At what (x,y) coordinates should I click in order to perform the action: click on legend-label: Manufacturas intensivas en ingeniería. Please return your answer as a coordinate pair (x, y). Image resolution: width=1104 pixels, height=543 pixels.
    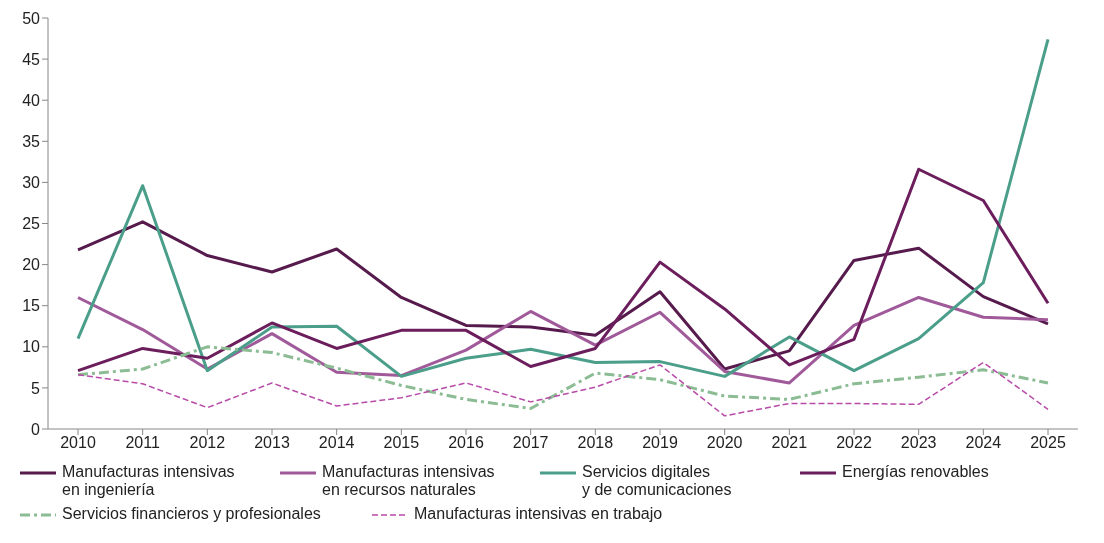
    Looking at the image, I should click on (148, 481).